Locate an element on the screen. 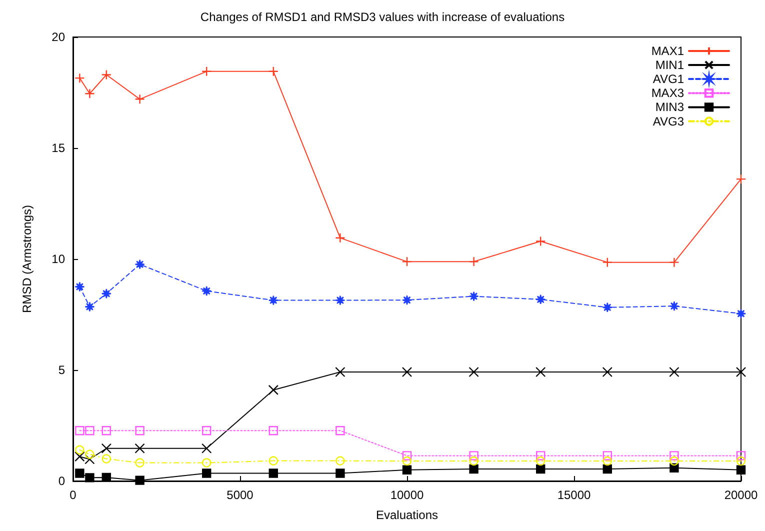 The width and height of the screenshot is (765, 531). legend-label: MIN3 is located at coordinates (669, 107).